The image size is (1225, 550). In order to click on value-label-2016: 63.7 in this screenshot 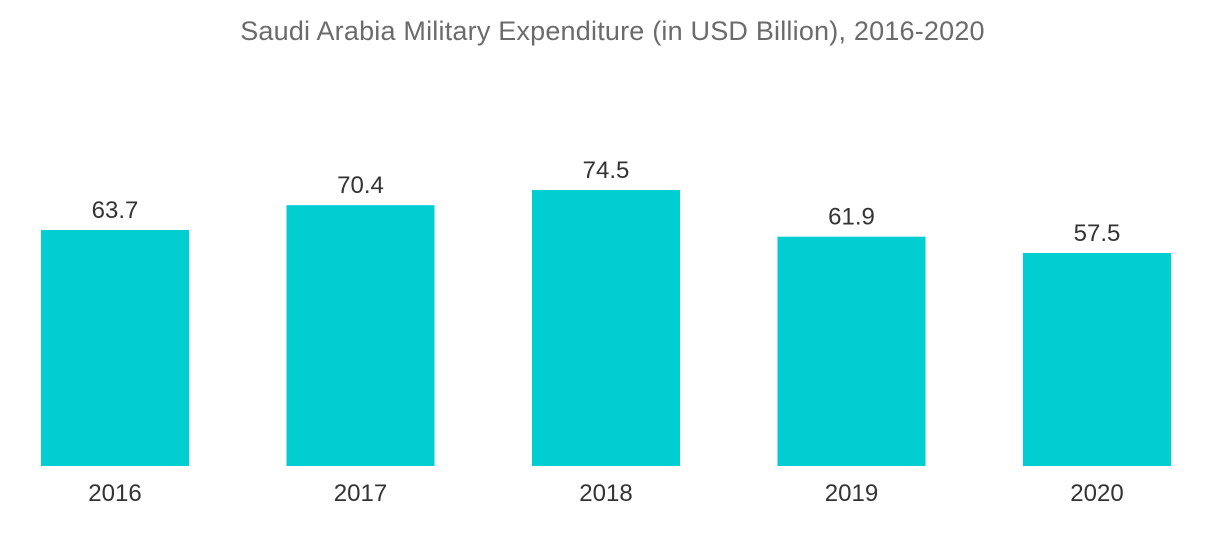, I will do `click(115, 210)`.